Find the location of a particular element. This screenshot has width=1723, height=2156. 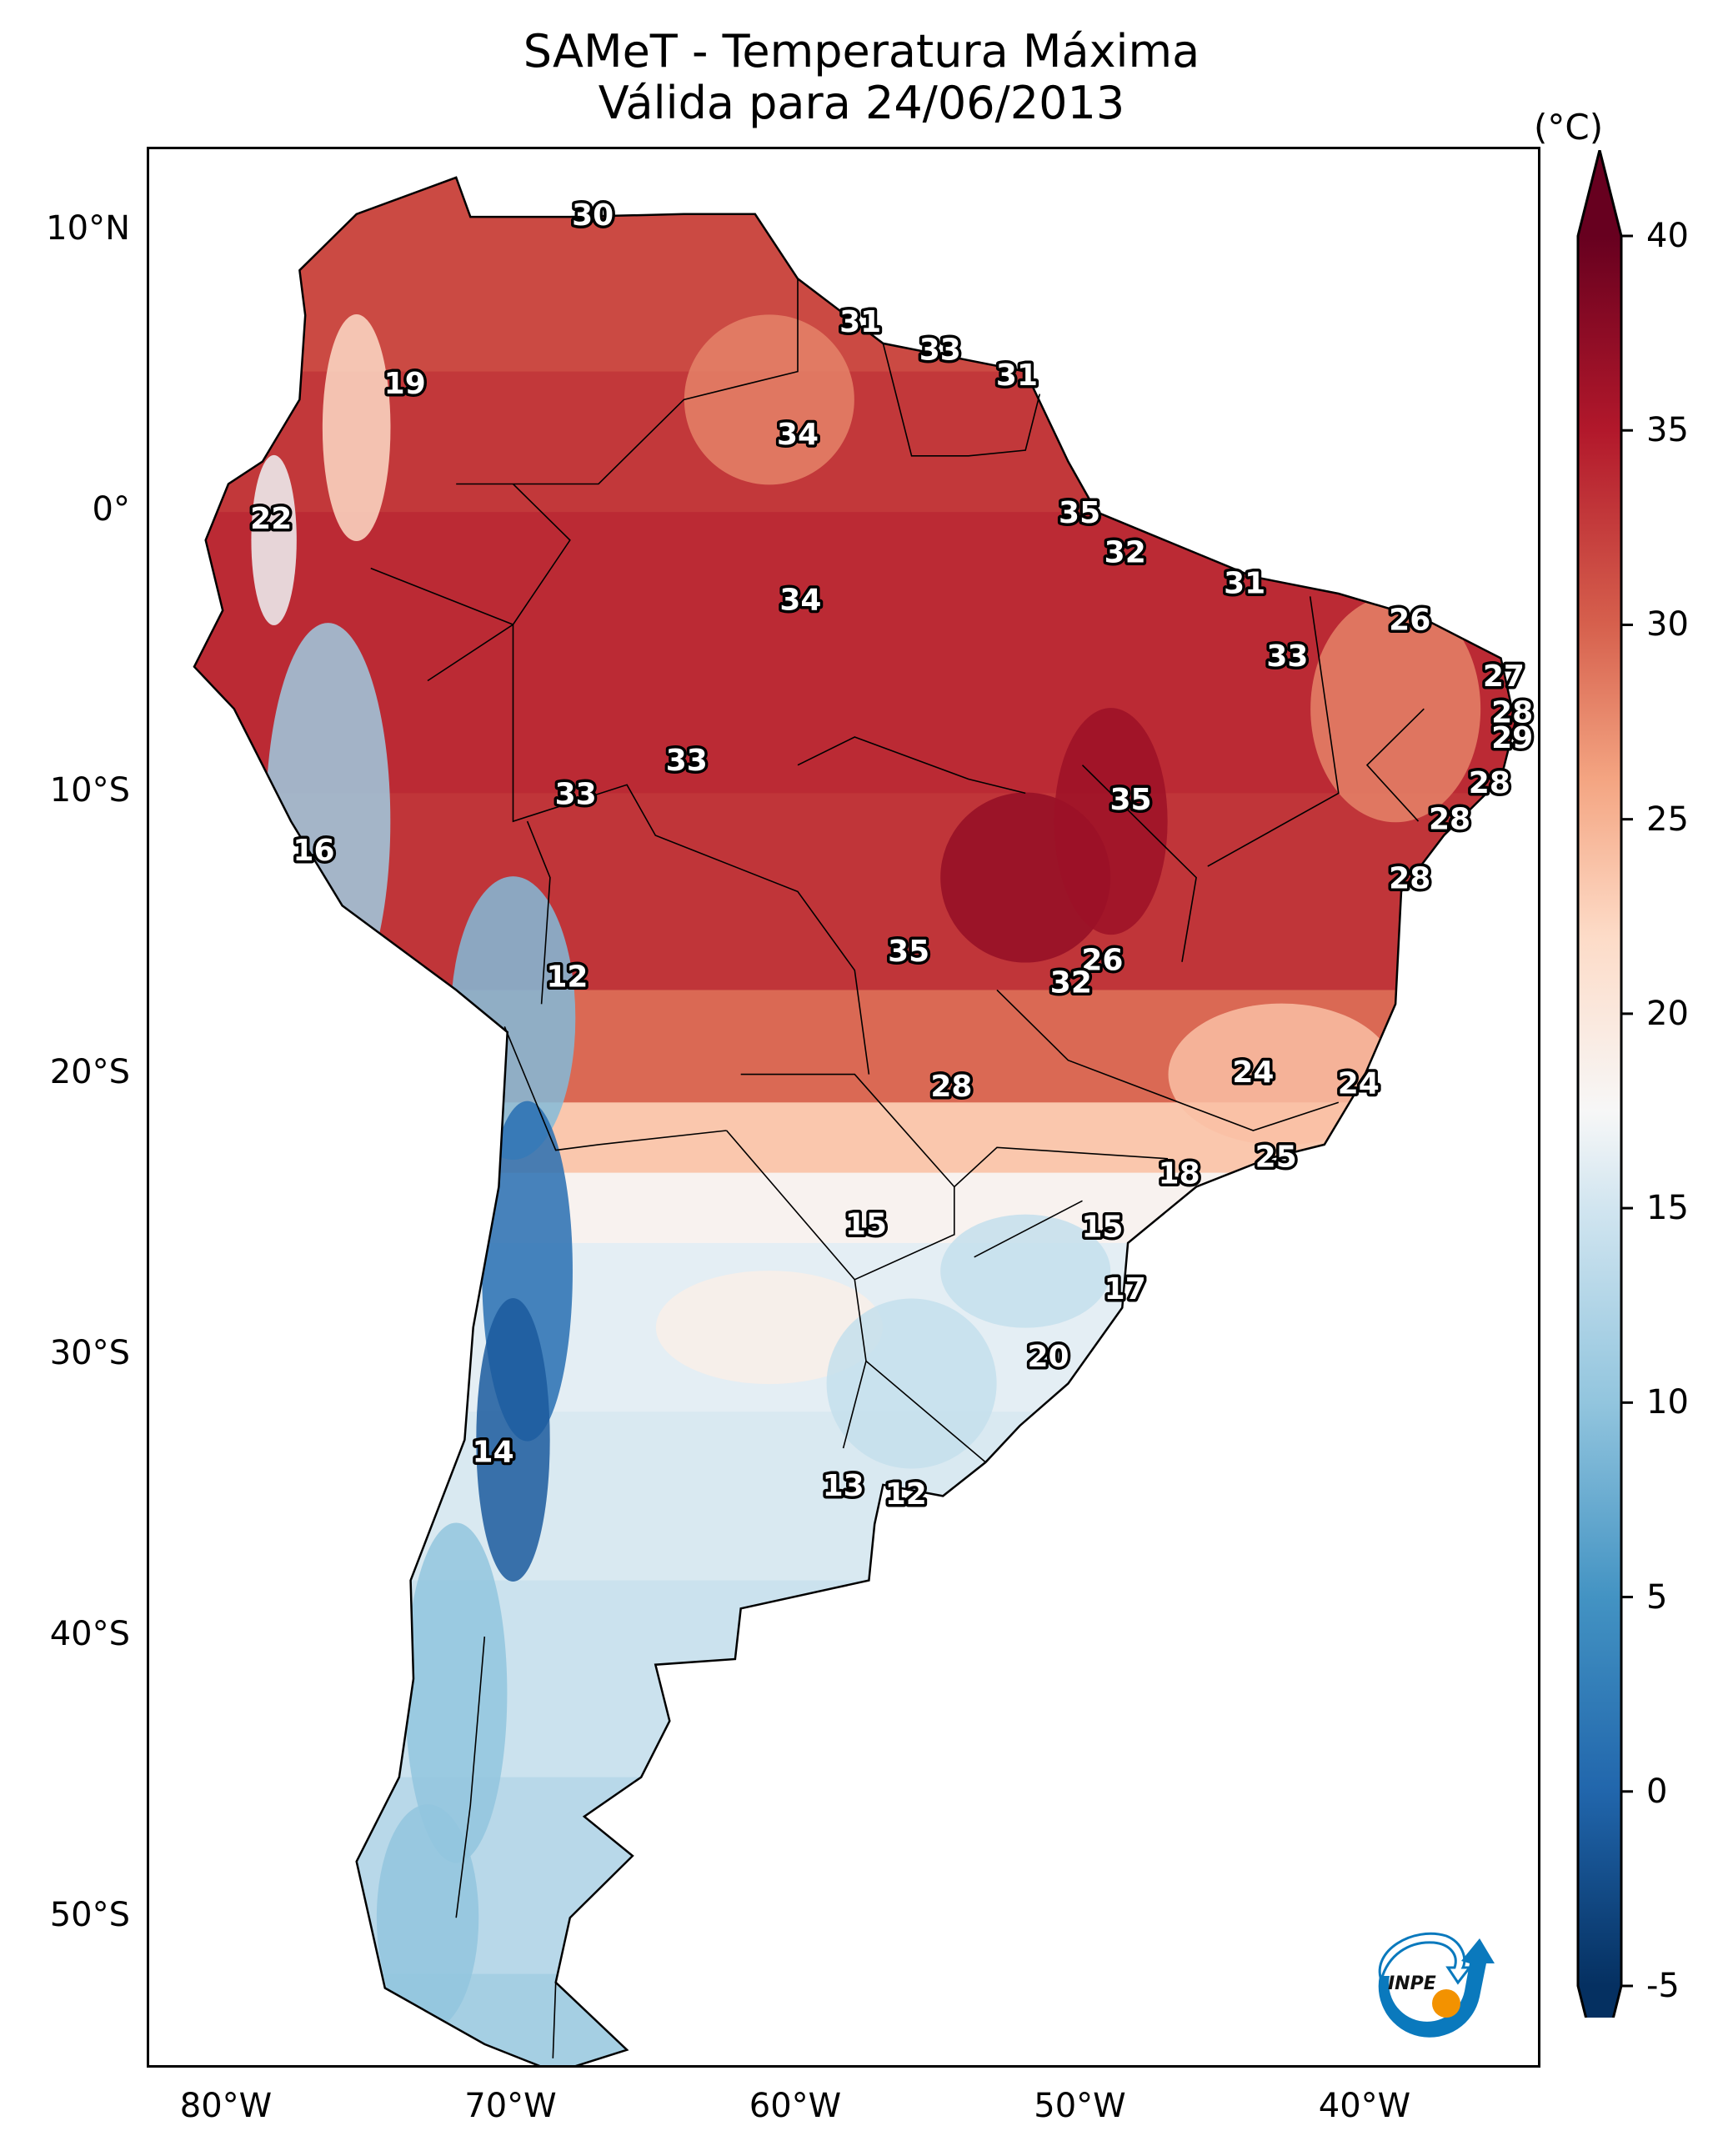

lat-tick-label: 20°S is located at coordinates (89, 1071).